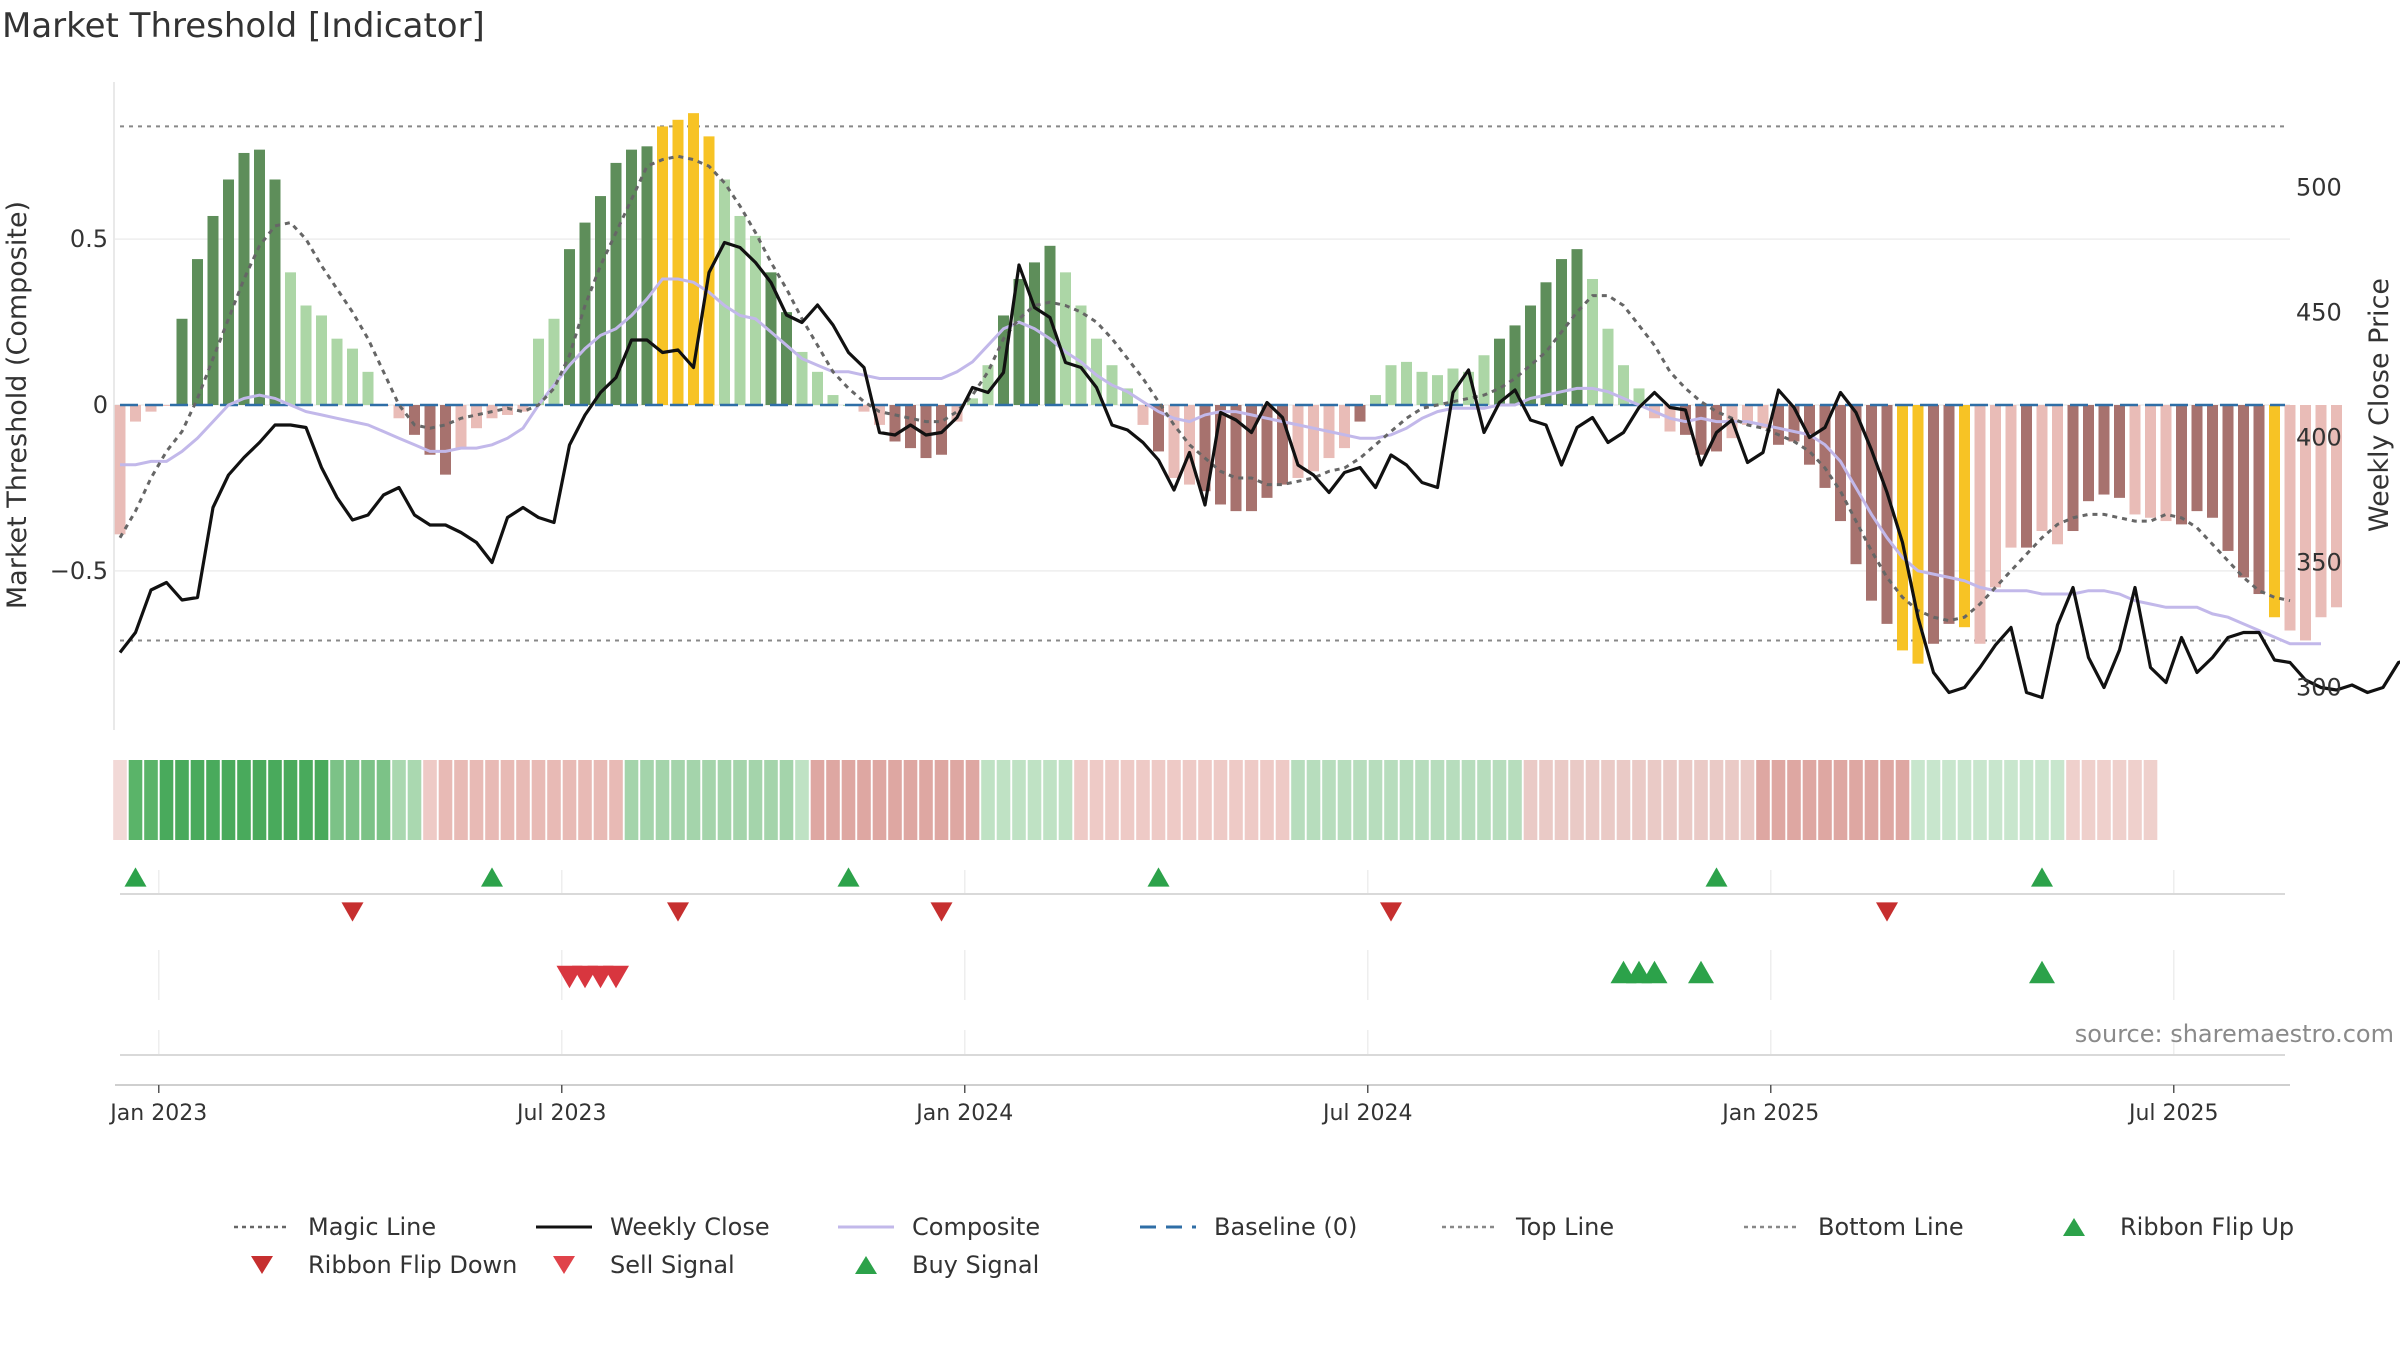 This screenshot has width=2400, height=1350. I want to click on legend-item: Sell Signal, so click(683, 1265).